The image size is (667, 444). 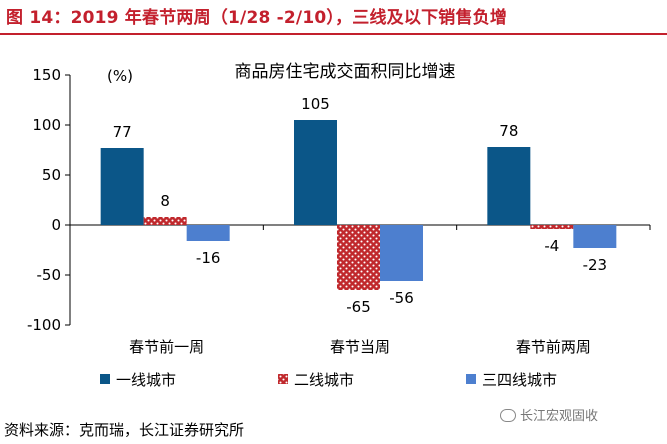 What do you see at coordinates (46, 125) in the screenshot?
I see `y-tick-label: 100` at bounding box center [46, 125].